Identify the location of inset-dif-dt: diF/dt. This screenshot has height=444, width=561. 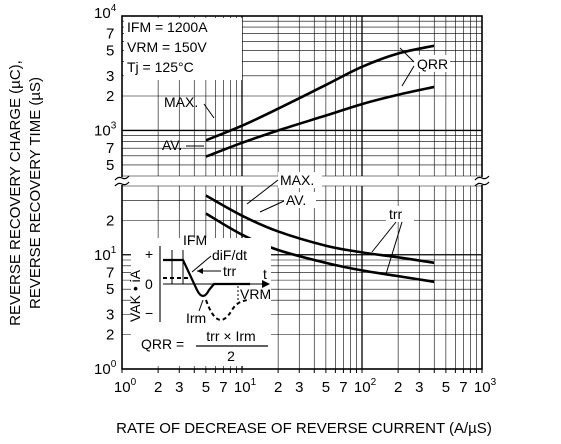
(229, 255).